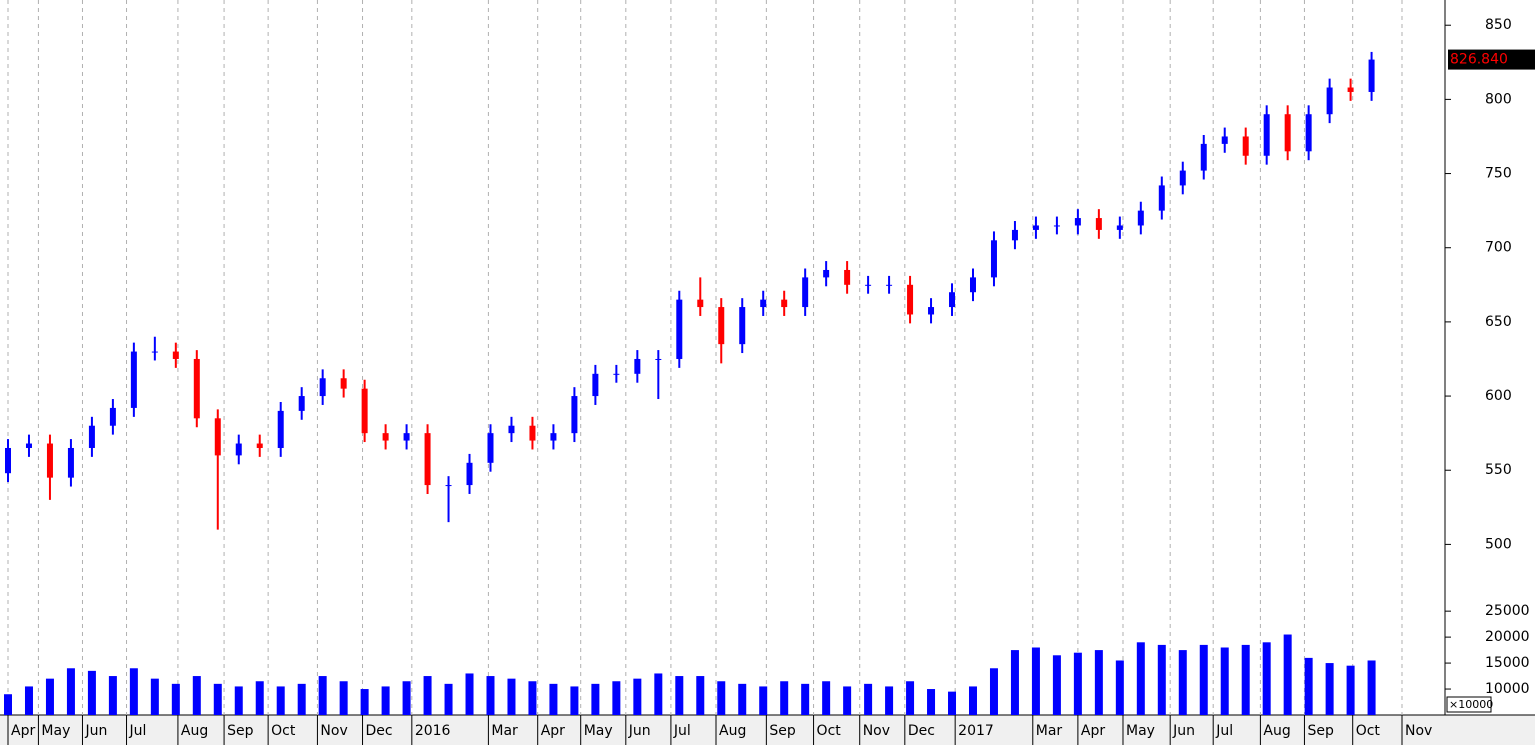  I want to click on multiplier-box, so click(1469, 704).